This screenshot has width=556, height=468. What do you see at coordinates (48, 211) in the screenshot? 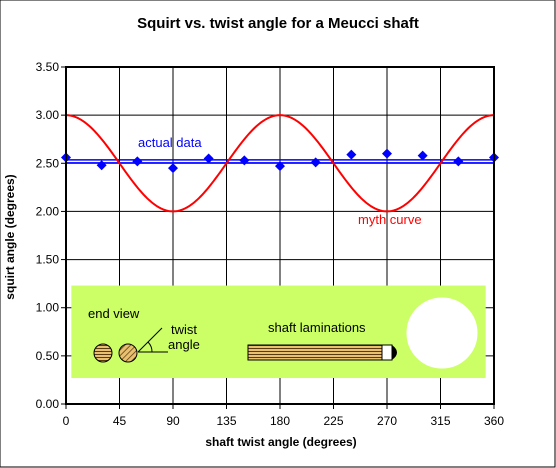
I see `y-tick-label: 2.00` at bounding box center [48, 211].